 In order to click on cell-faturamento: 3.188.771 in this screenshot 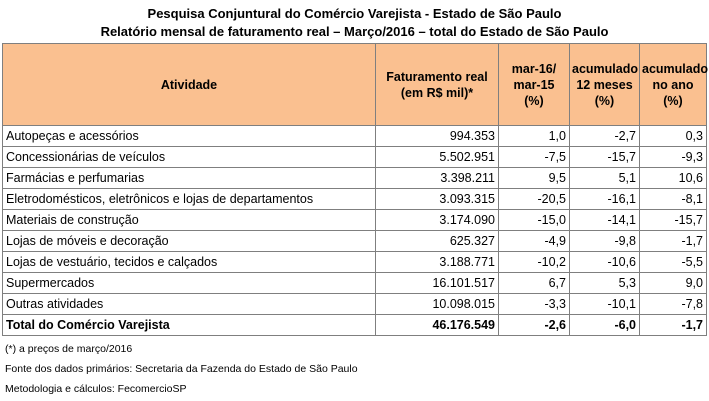, I will do `click(437, 262)`.